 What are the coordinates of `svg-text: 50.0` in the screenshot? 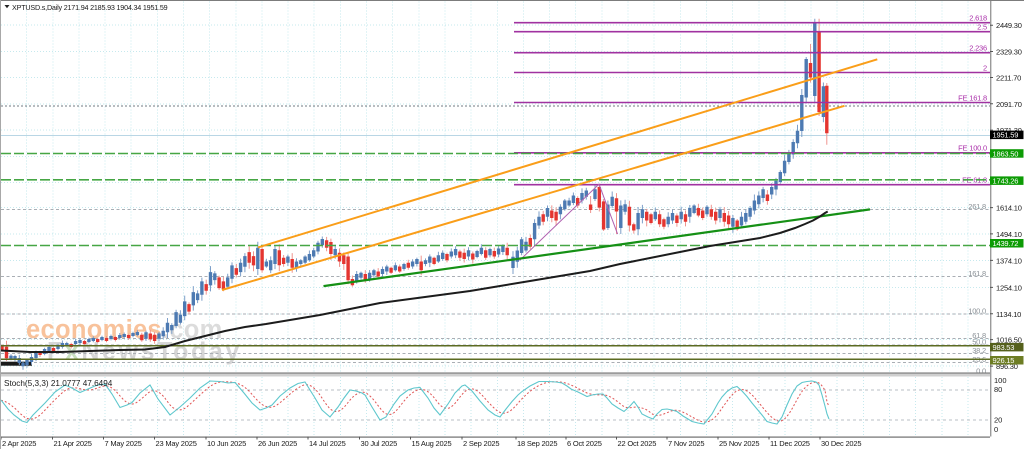 It's located at (979, 341).